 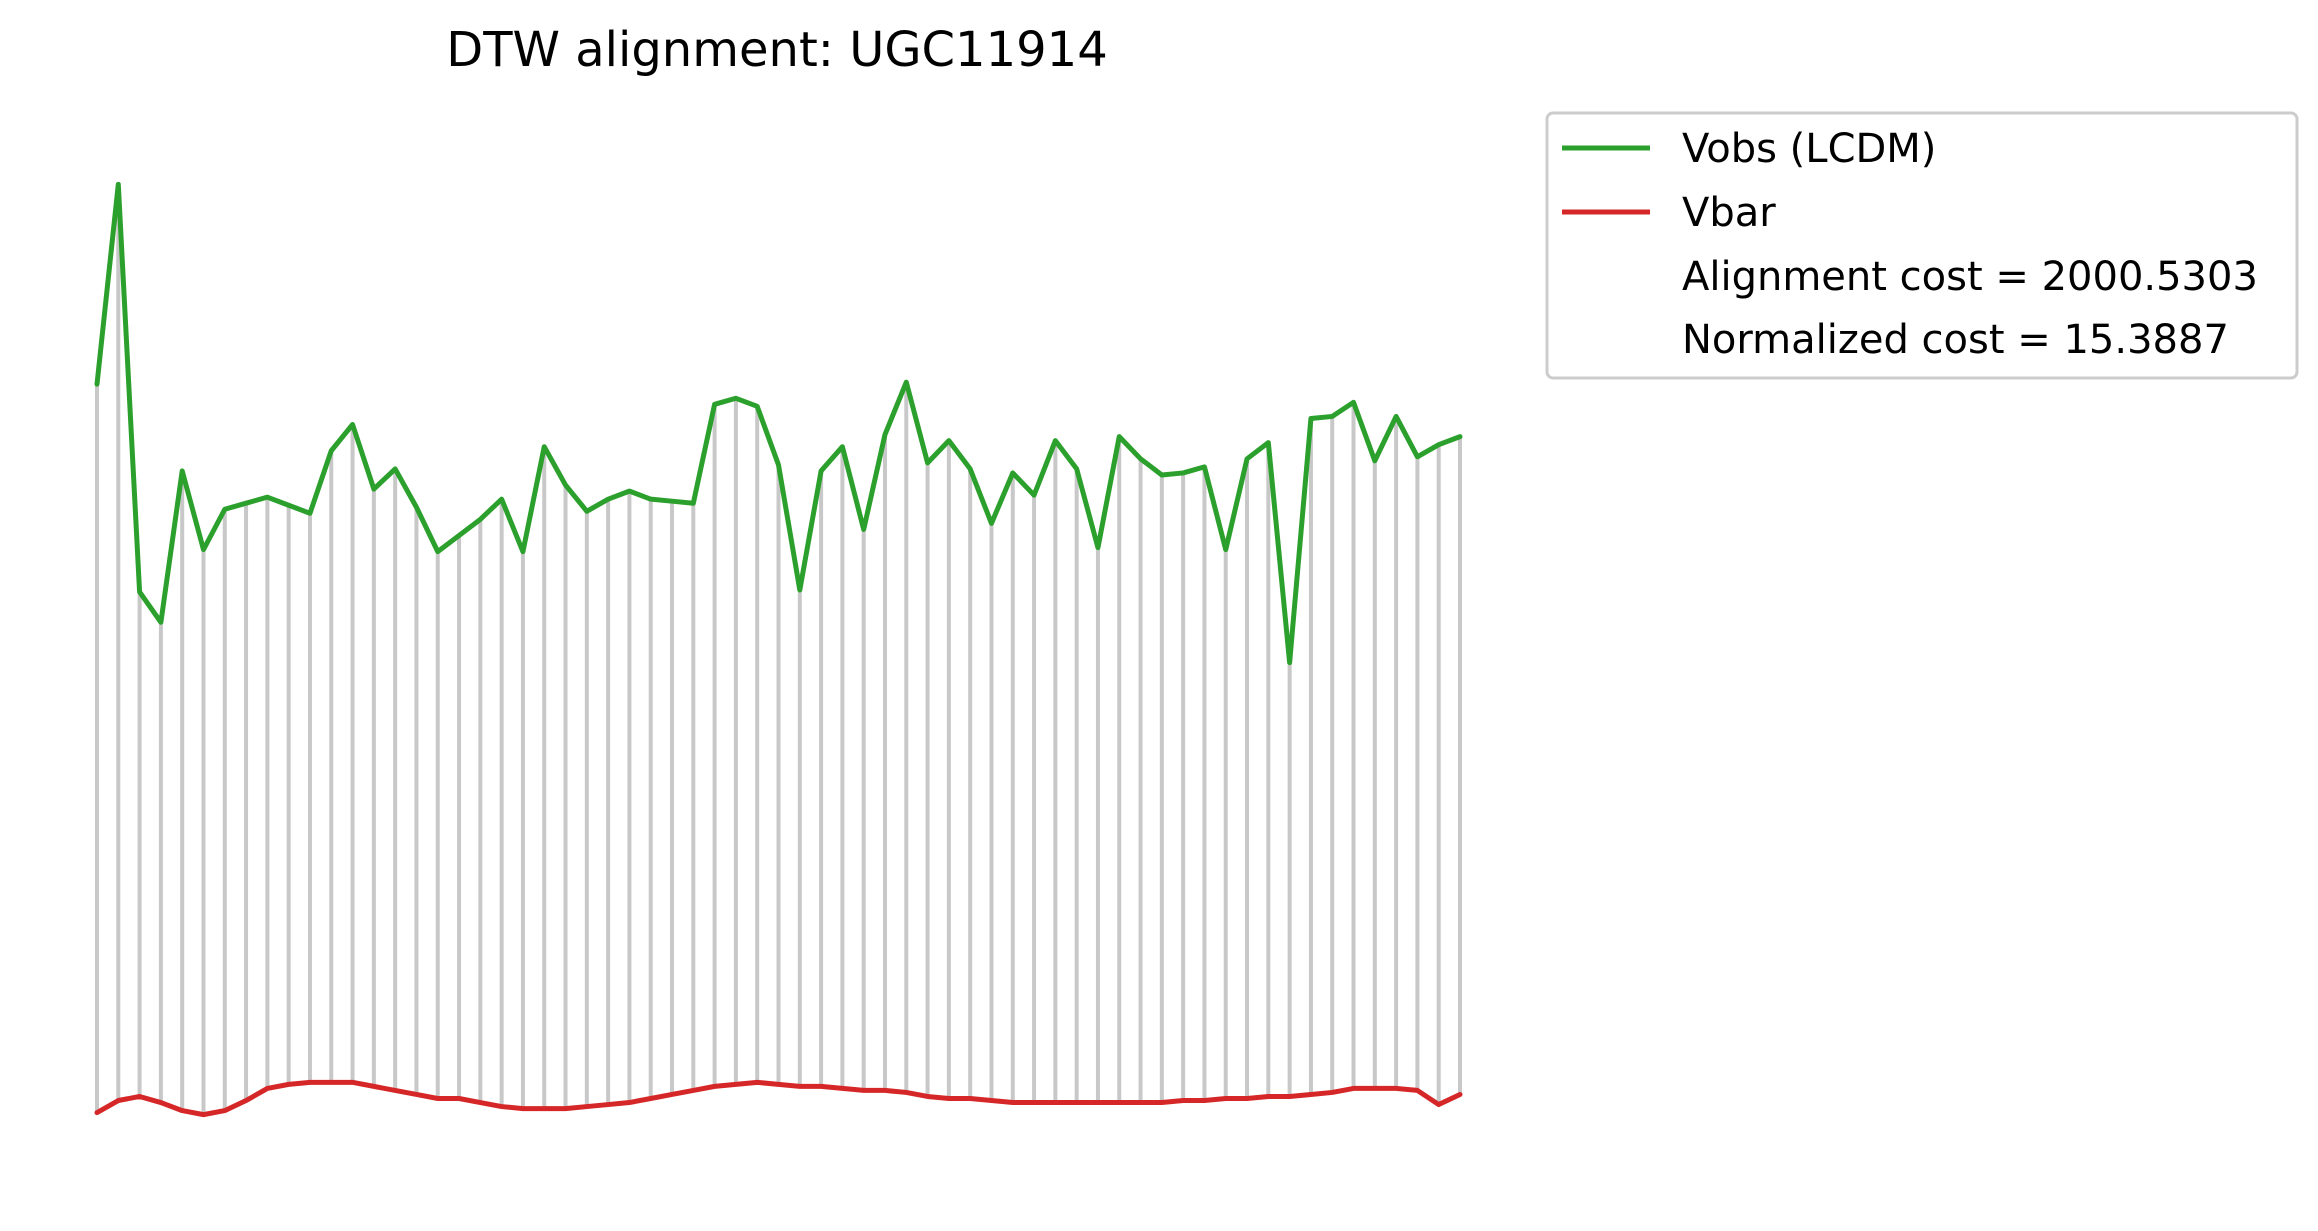 What do you see at coordinates (1729, 213) in the screenshot?
I see `legend-label-vbar: Vbar` at bounding box center [1729, 213].